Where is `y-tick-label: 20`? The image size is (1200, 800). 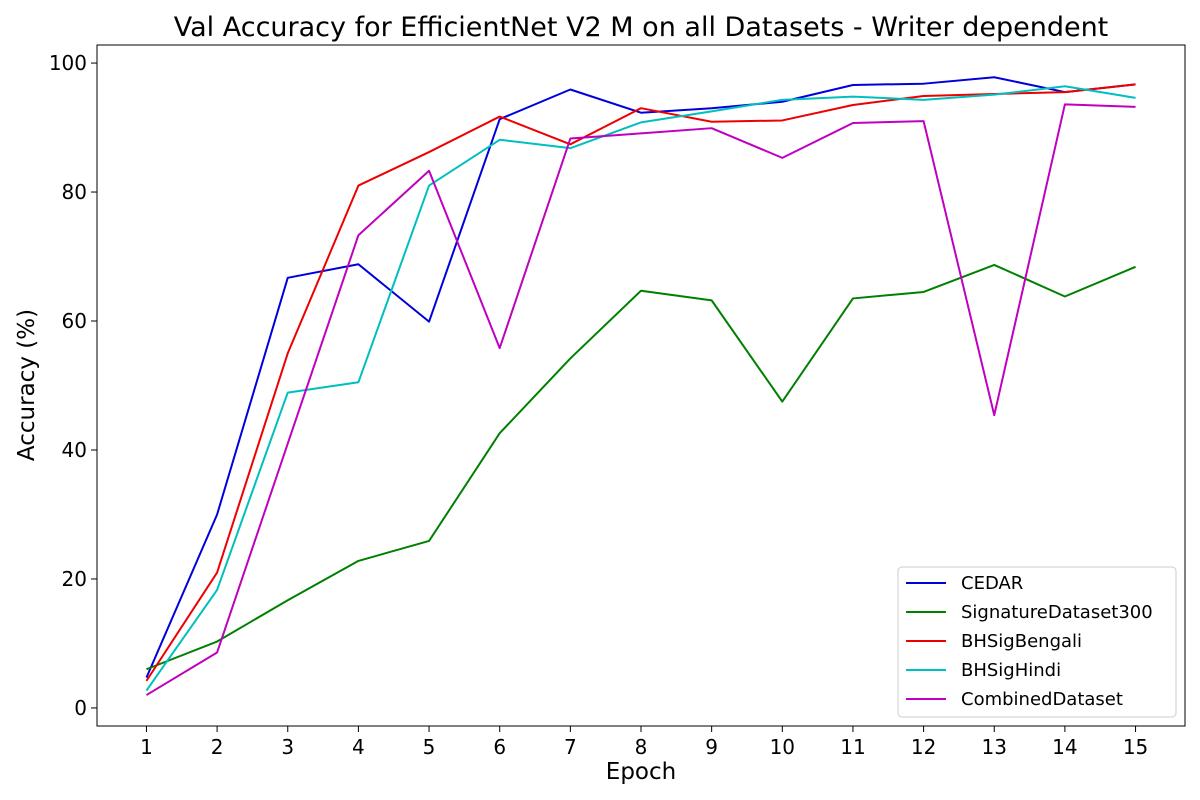
y-tick-label: 20 is located at coordinates (74, 579).